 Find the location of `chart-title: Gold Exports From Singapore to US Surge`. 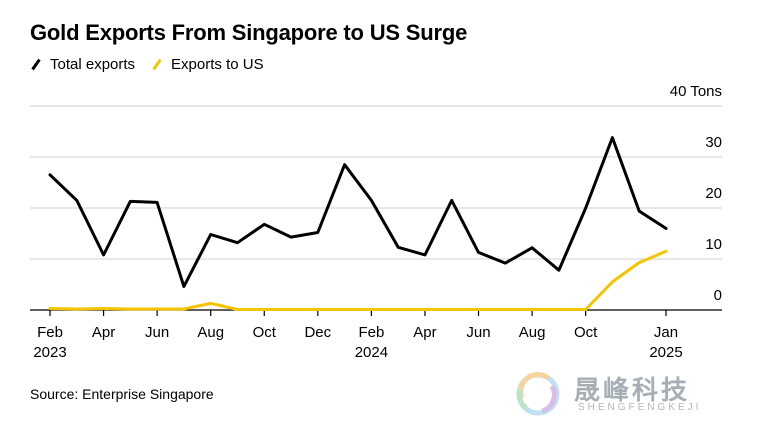

chart-title: Gold Exports From Singapore to US Surge is located at coordinates (249, 32).